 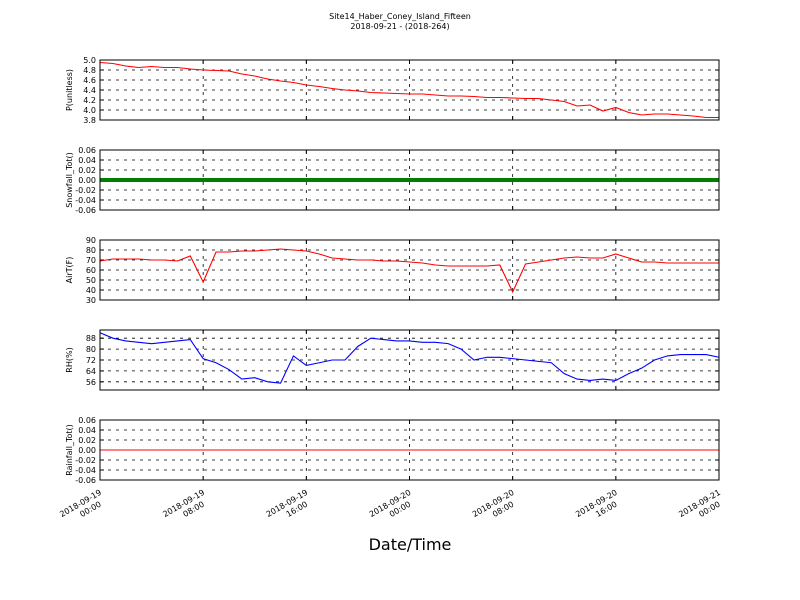 I want to click on y-tick-label: 3.8, so click(x=89, y=120).